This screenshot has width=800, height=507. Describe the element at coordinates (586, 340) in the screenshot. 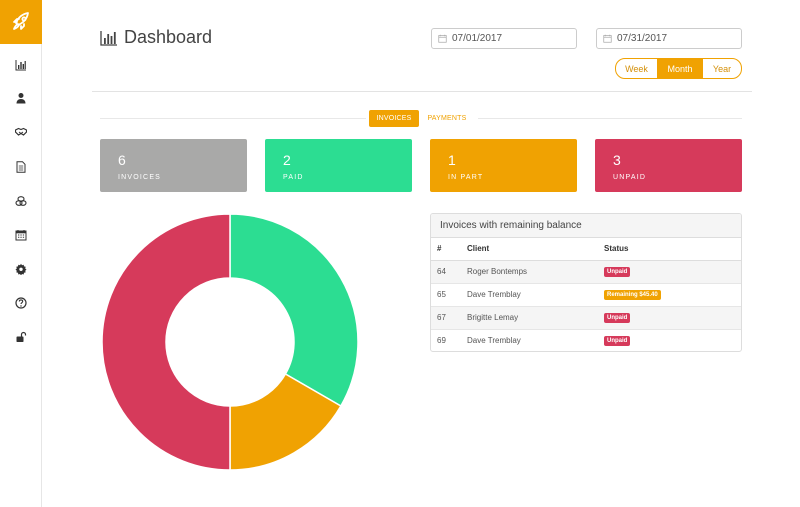

I see `table-row: 69 Dave Tremblay Unpaid` at that location.